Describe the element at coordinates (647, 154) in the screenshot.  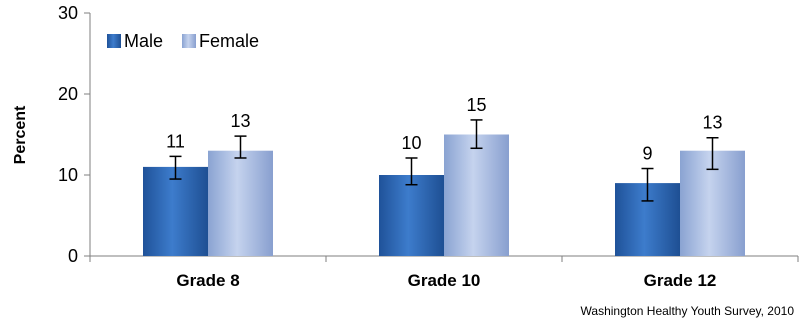
I see `data-label: 9` at that location.